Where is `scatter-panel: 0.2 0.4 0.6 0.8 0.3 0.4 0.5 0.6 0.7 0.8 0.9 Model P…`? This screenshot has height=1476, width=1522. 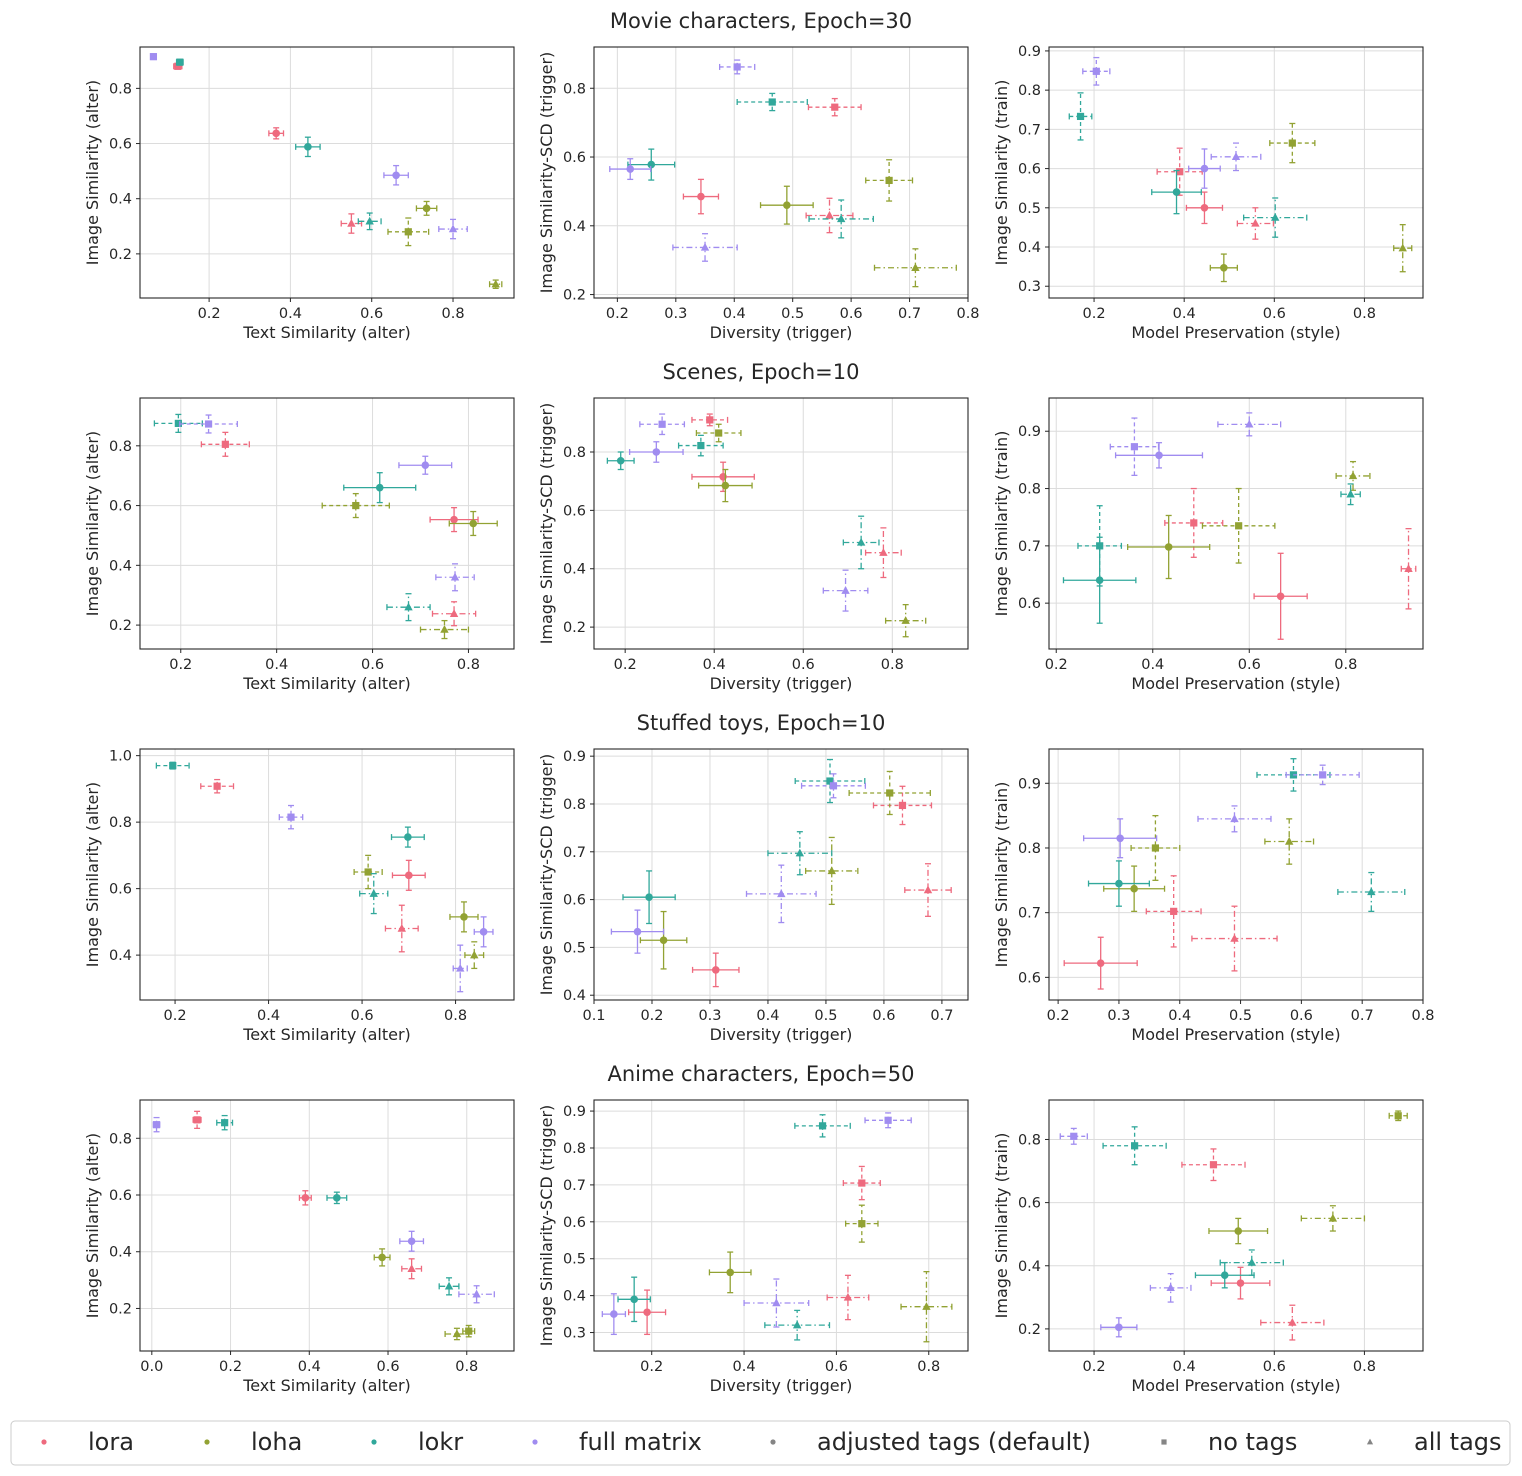 scatter-panel: 0.2 0.4 0.6 0.8 0.3 0.4 0.5 0.6 0.7 0.8 0.9 Model P… is located at coordinates (1208, 193).